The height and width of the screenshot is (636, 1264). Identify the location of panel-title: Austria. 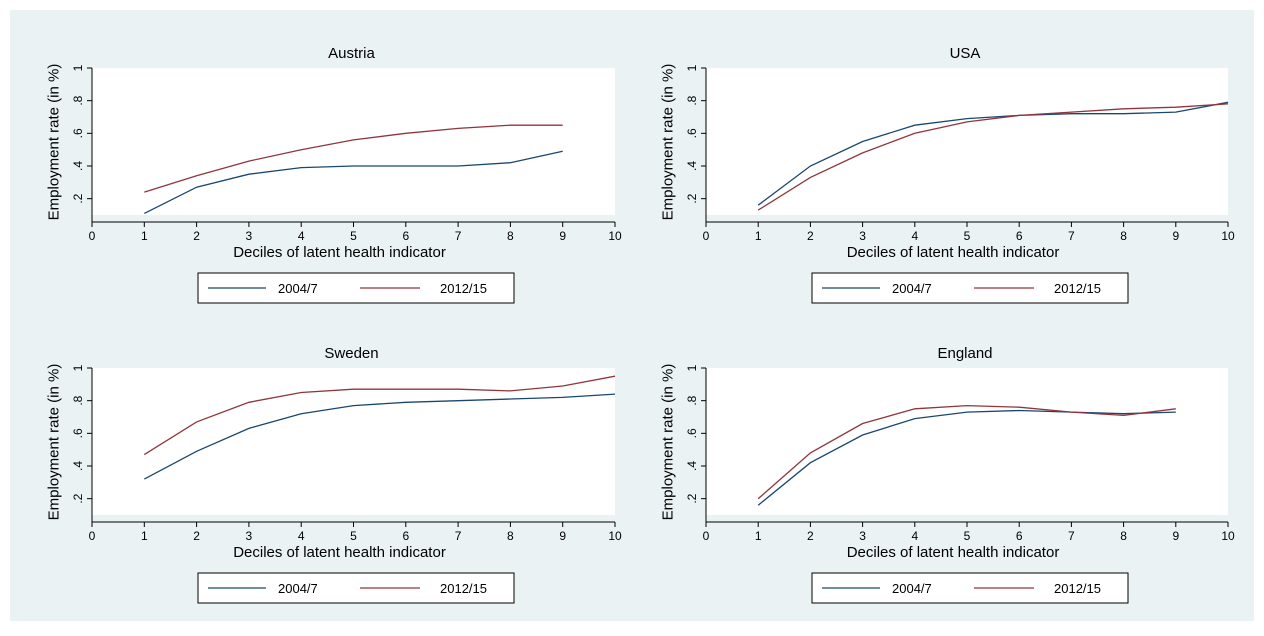
(351, 53).